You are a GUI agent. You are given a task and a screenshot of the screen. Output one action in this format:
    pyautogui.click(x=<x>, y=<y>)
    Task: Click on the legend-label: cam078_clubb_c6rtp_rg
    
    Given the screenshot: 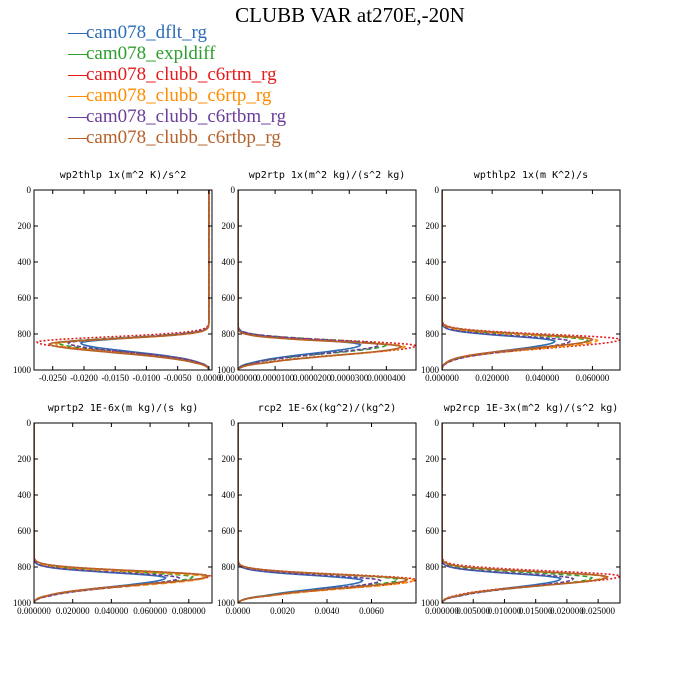 What is the action you would take?
    pyautogui.click(x=179, y=95)
    